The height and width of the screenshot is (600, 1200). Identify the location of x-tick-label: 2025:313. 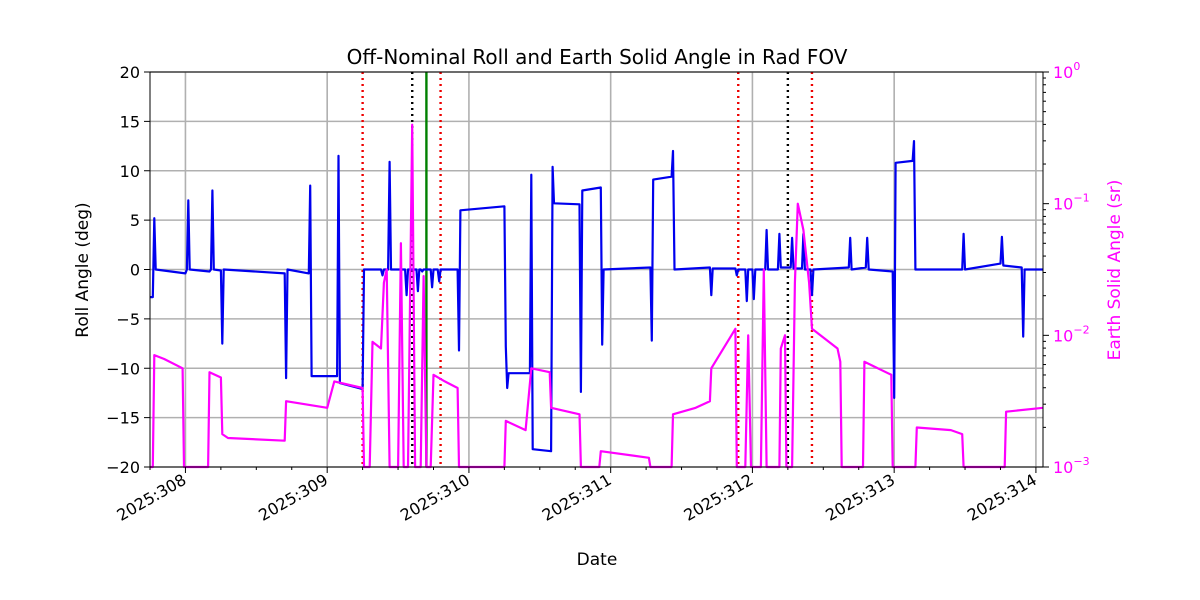
(860, 497).